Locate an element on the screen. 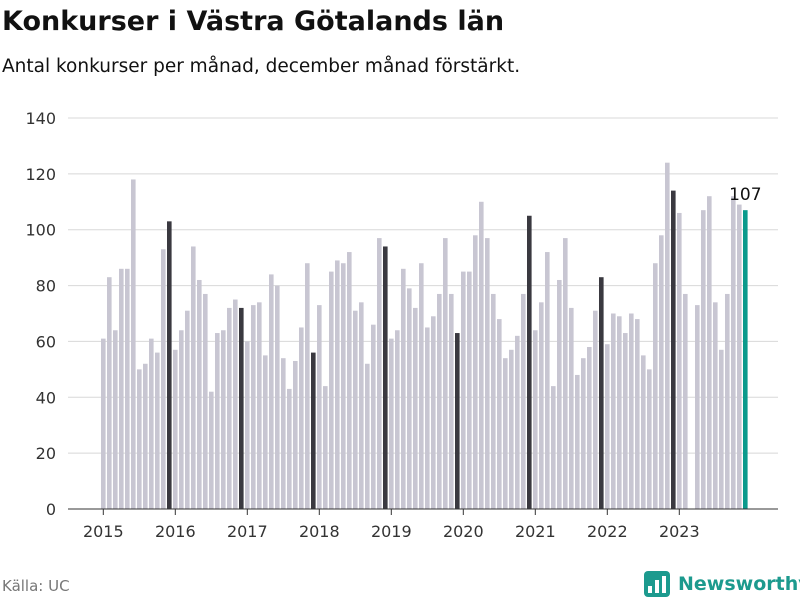 The width and height of the screenshot is (800, 600). brand-logo: Newsworthy is located at coordinates (722, 584).